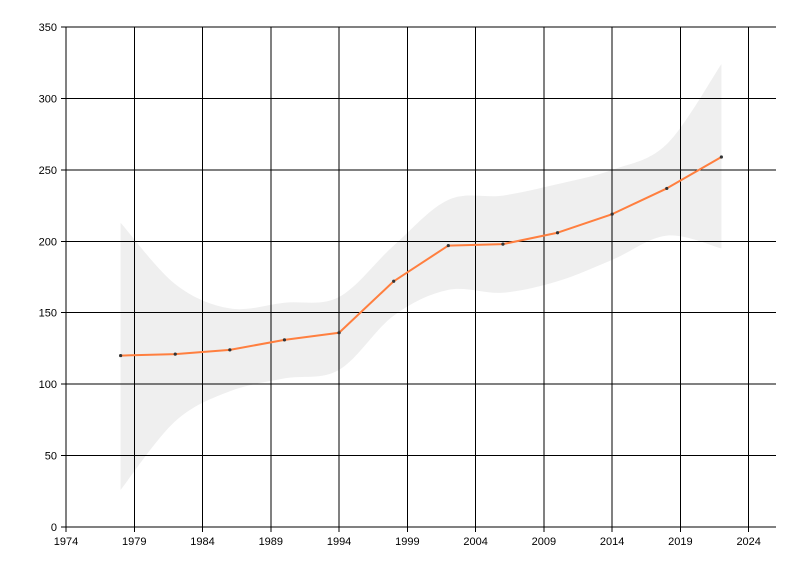  Describe the element at coordinates (51, 457) in the screenshot. I see `y-tick-label: 50` at that location.